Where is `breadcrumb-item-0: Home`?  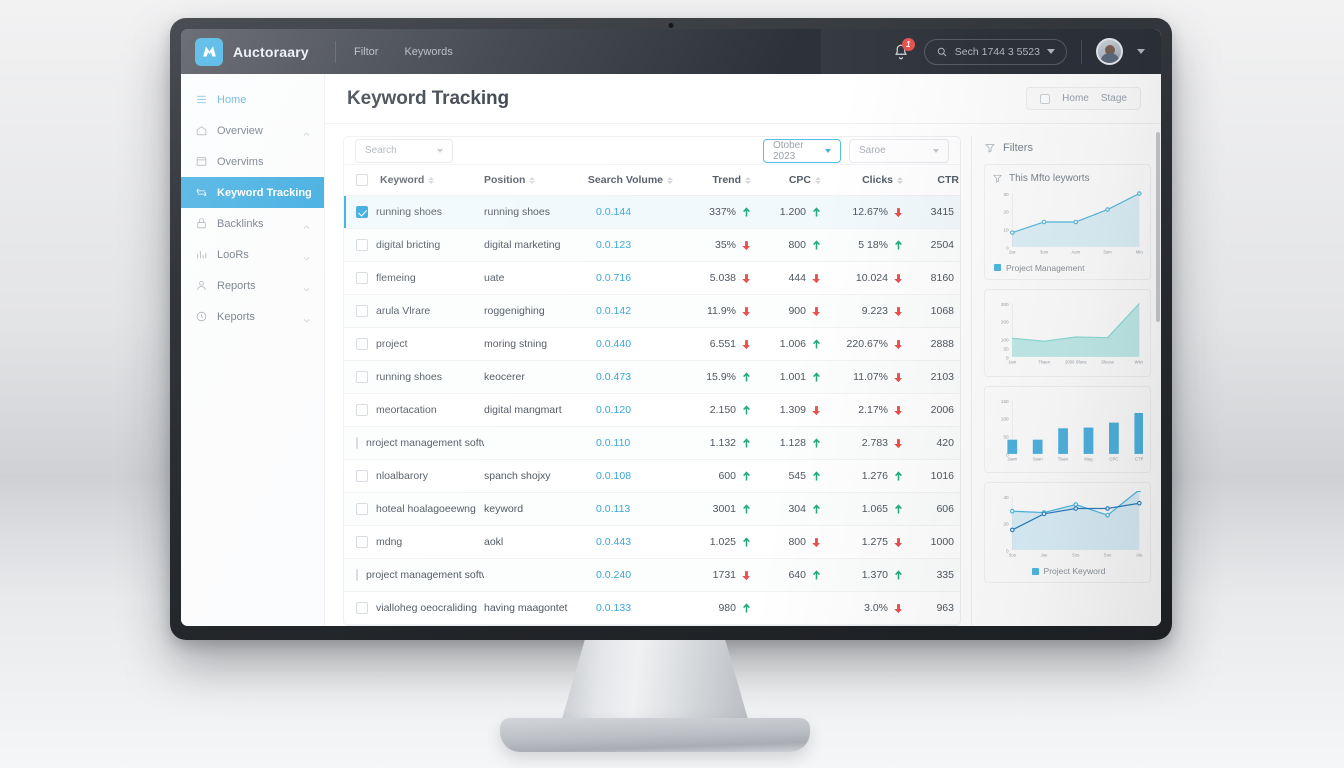 breadcrumb-item-0: Home is located at coordinates (1075, 98).